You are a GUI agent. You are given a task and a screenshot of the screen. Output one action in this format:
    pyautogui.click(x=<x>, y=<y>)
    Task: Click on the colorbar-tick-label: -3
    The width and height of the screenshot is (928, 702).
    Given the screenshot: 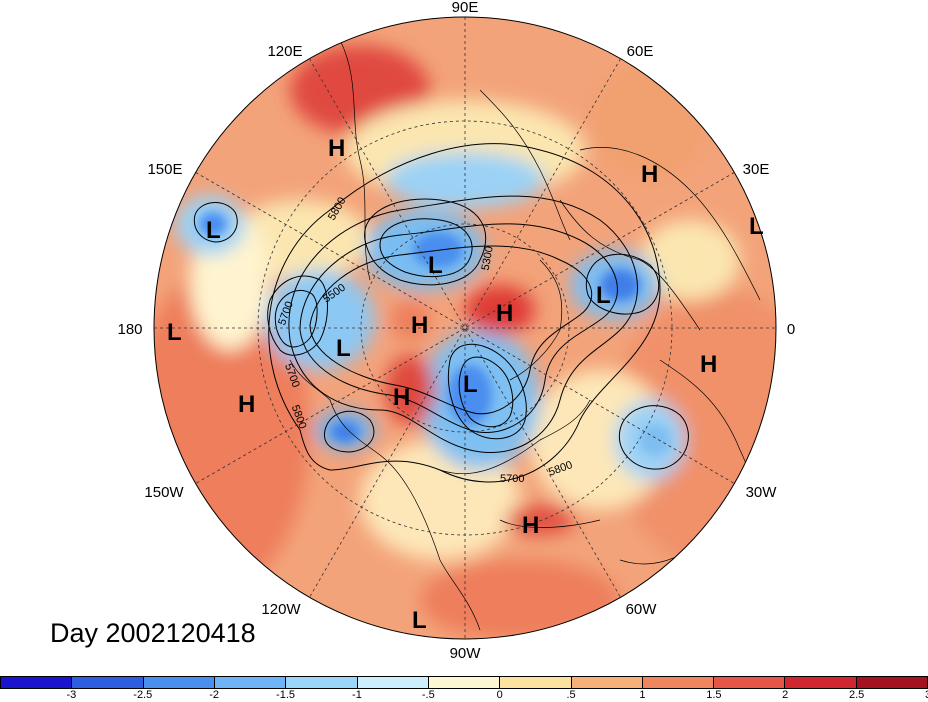 What is the action you would take?
    pyautogui.click(x=71, y=695)
    